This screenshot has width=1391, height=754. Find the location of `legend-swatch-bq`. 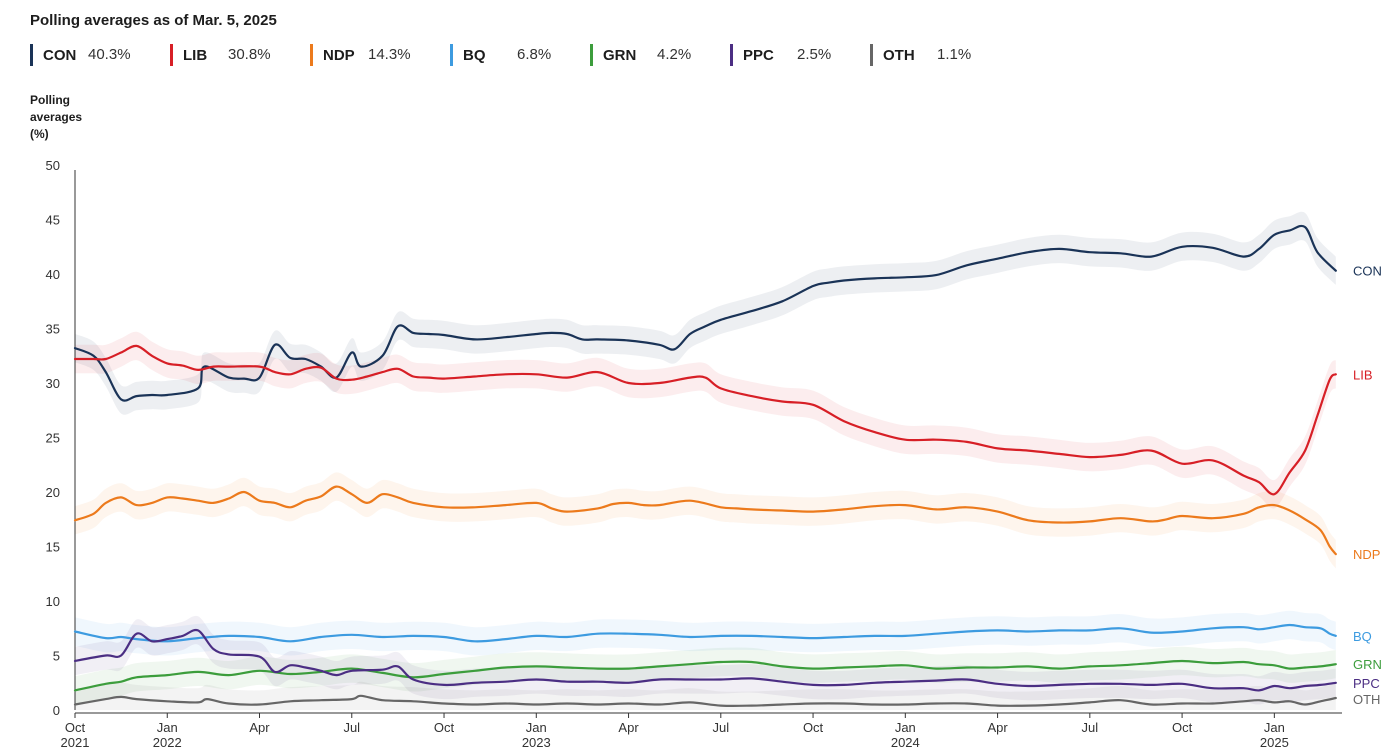

legend-swatch-bq is located at coordinates (451, 55).